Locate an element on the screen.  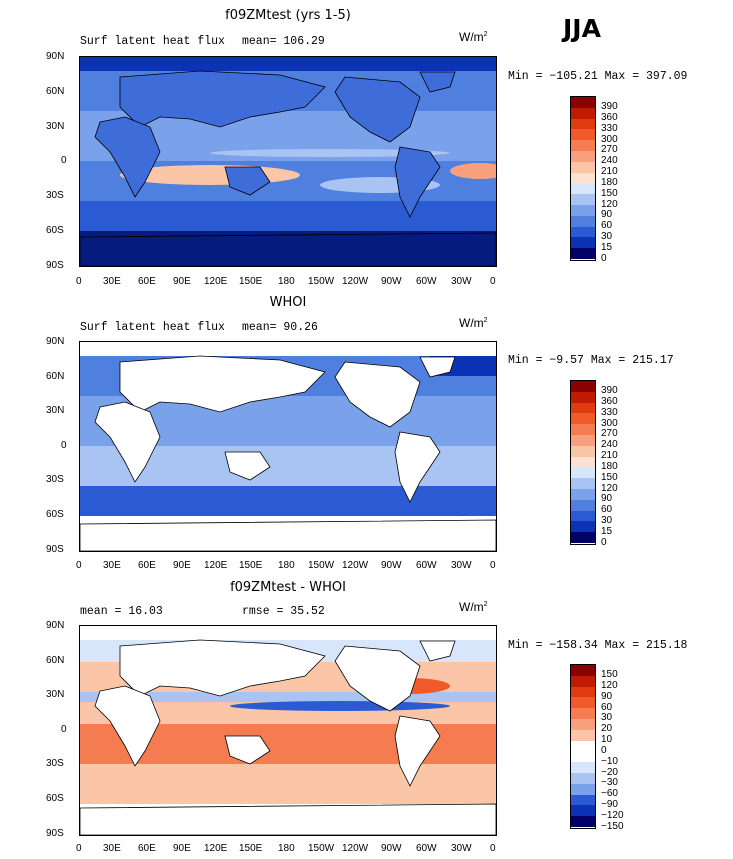
lat-tick-label: 30N is located at coordinates (55, 126).